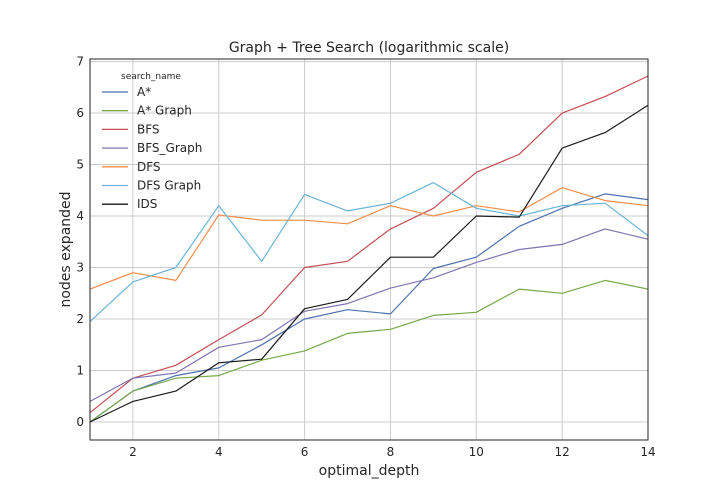 This screenshot has height=504, width=720. Describe the element at coordinates (476, 452) in the screenshot. I see `x-tick-label: 10` at that location.